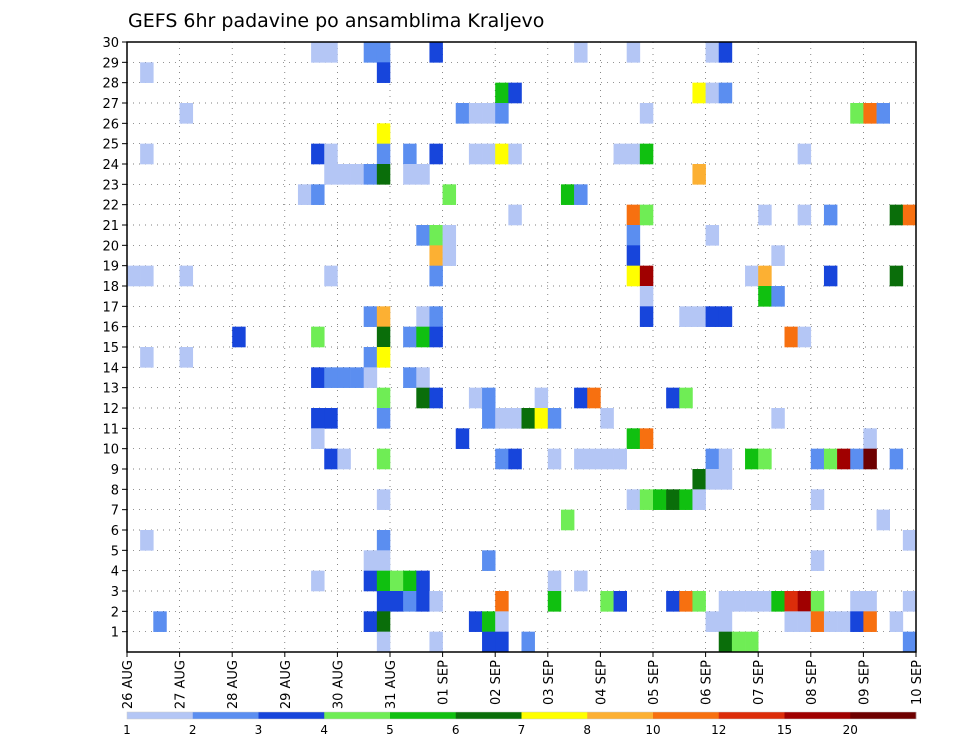 This screenshot has height=742, width=960. I want to click on y-tick-label: 20, so click(110, 246).